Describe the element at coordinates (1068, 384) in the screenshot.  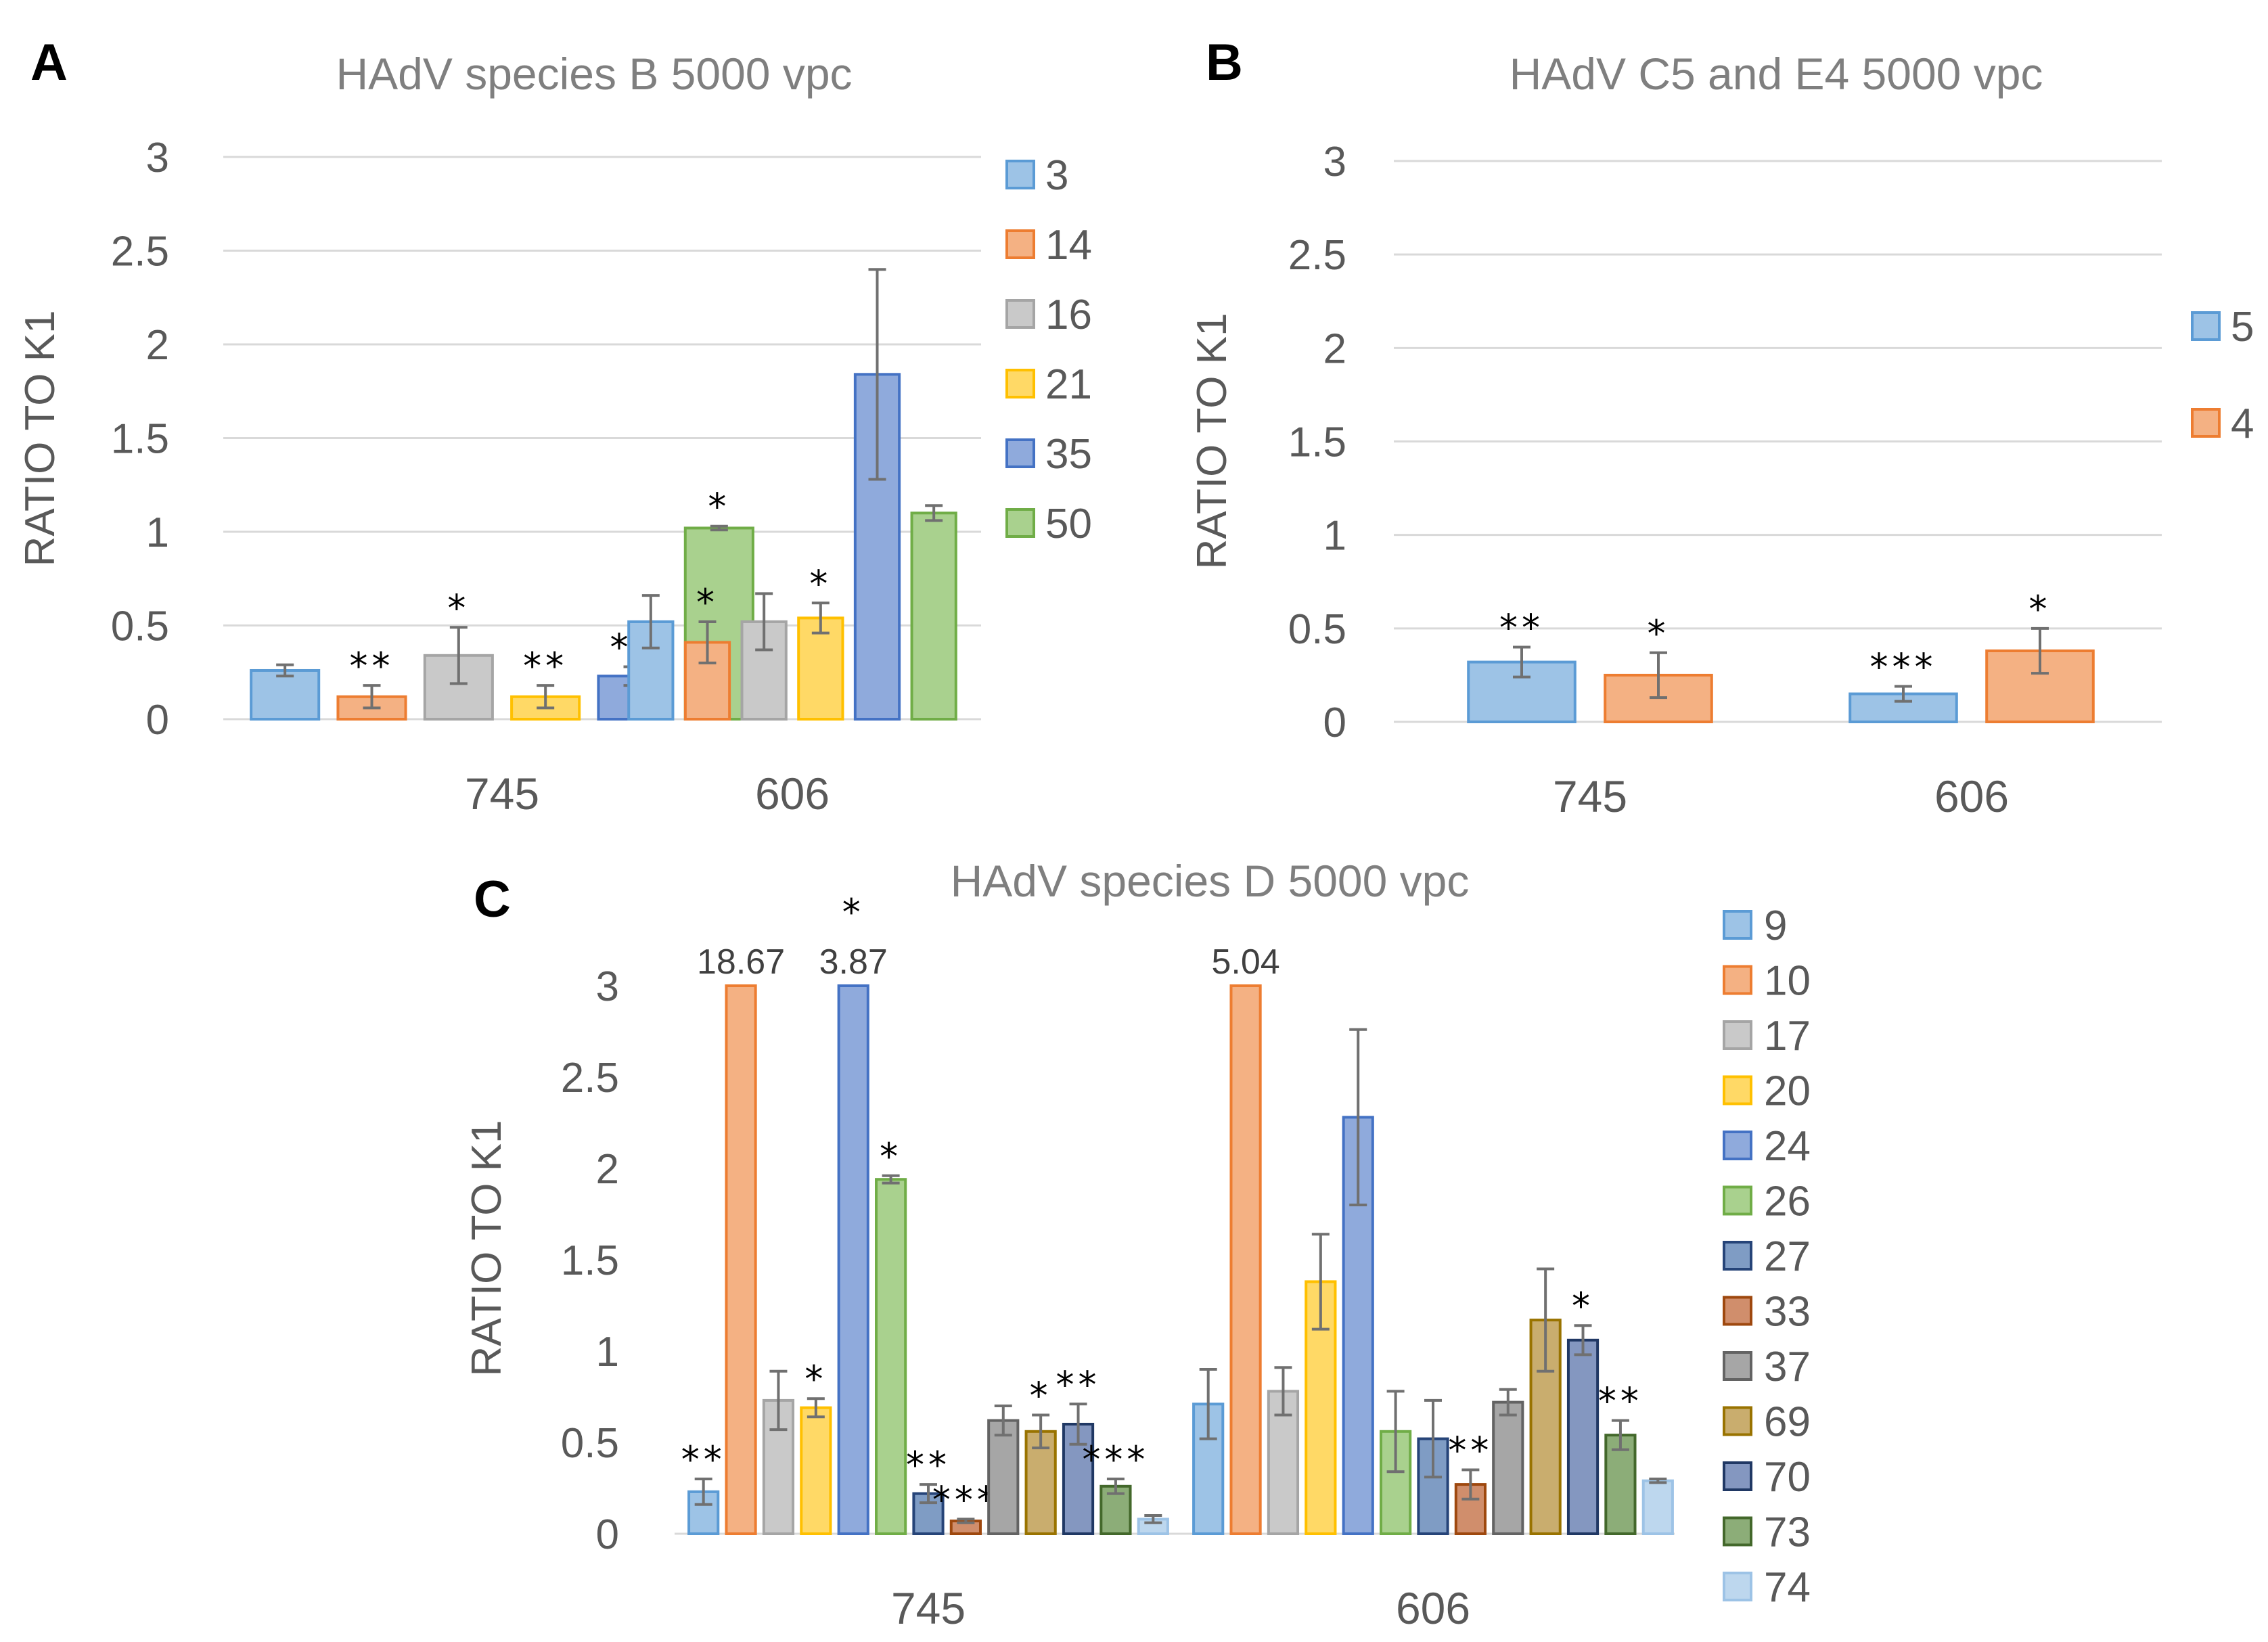
I see `legend-label: 21` at that location.